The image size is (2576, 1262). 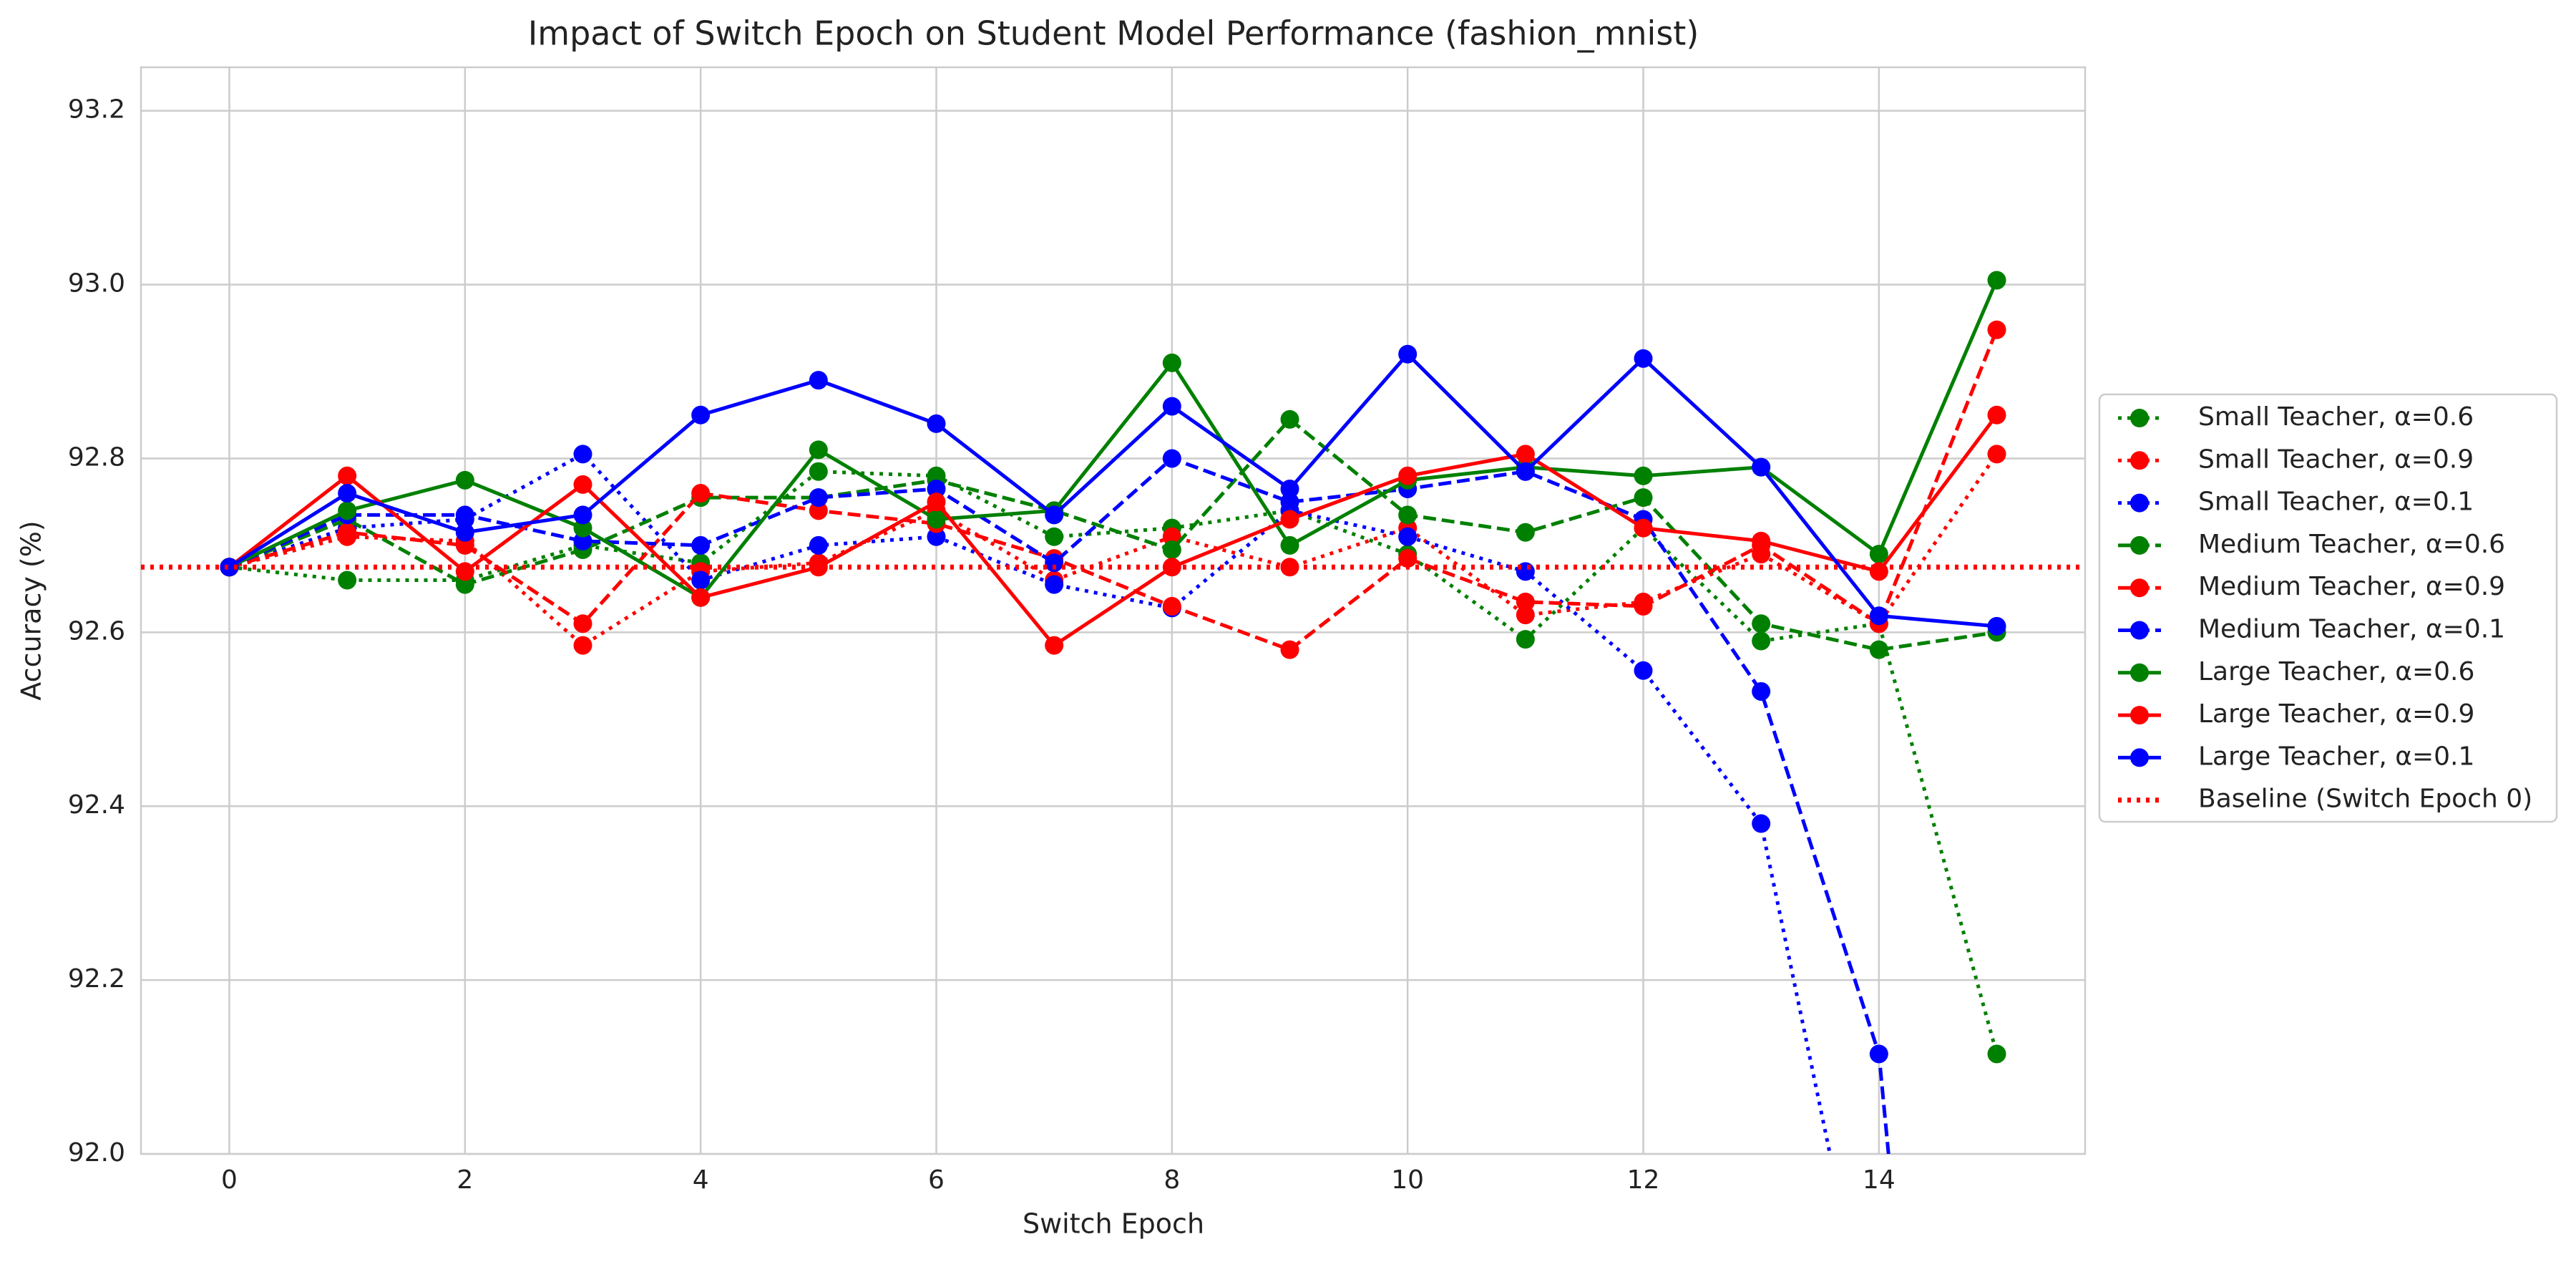 What do you see at coordinates (2351, 630) in the screenshot?
I see `legend-label: Medium Teacher, α=0.1` at bounding box center [2351, 630].